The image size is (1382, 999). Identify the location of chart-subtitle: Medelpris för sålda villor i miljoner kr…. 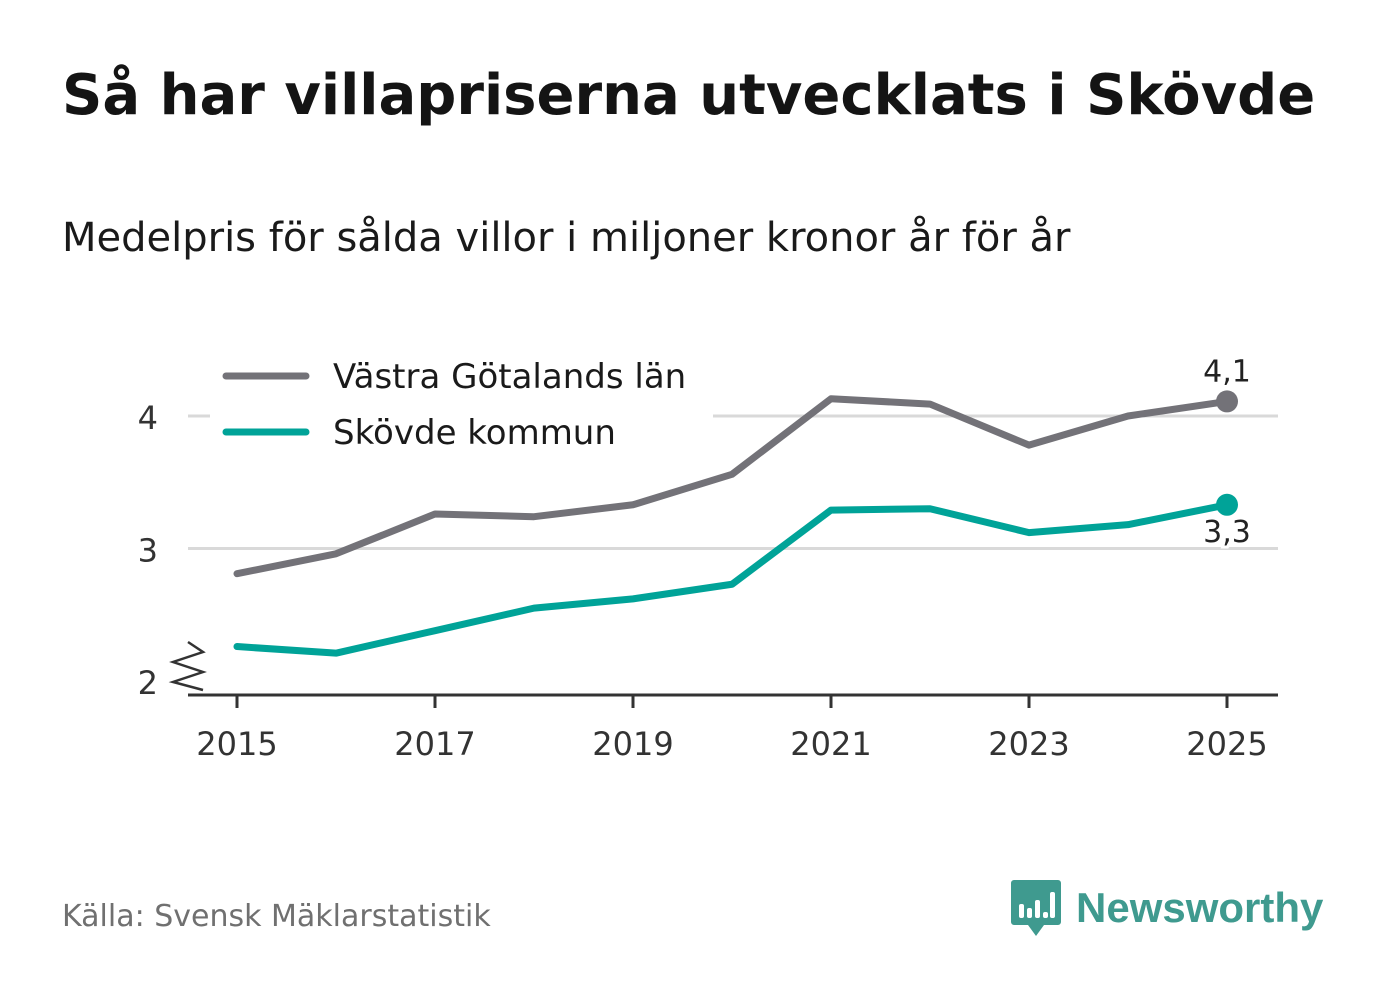
(566, 238).